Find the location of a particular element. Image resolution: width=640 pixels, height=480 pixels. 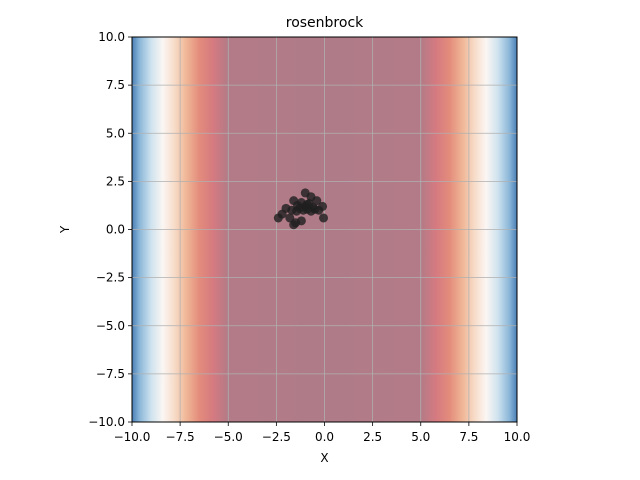

y-axis-ticks: −10.0 −7.5 −5.0 −2.5 0.0 2.5 5.0 7.5 10.0 is located at coordinates (110, 229).